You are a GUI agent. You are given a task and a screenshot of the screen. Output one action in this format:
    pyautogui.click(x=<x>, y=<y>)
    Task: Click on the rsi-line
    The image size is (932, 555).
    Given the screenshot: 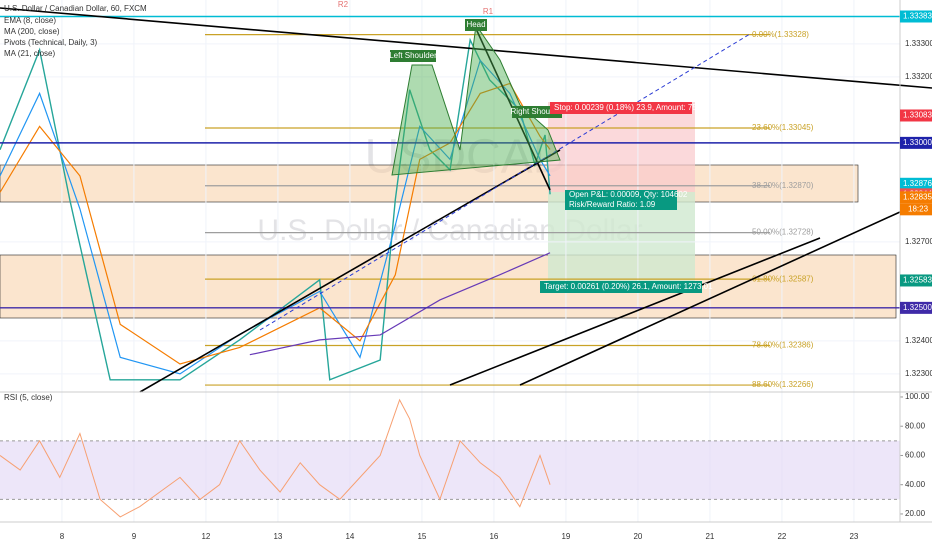 What is the action you would take?
    pyautogui.click(x=275, y=458)
    